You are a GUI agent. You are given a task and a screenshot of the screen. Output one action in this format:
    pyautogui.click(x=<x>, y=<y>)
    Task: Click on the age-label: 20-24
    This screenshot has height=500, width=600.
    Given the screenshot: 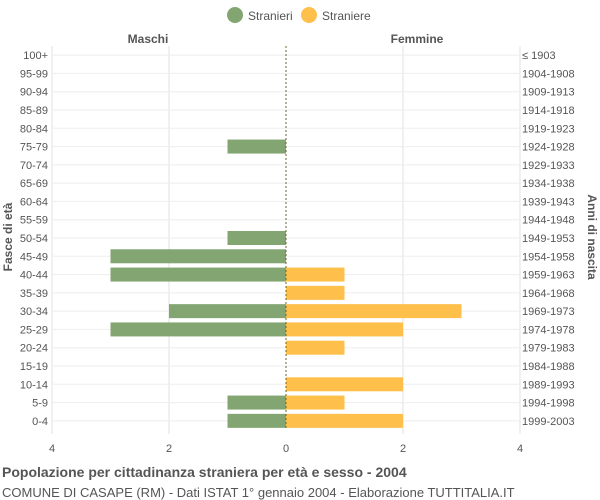 What is the action you would take?
    pyautogui.click(x=34, y=349)
    